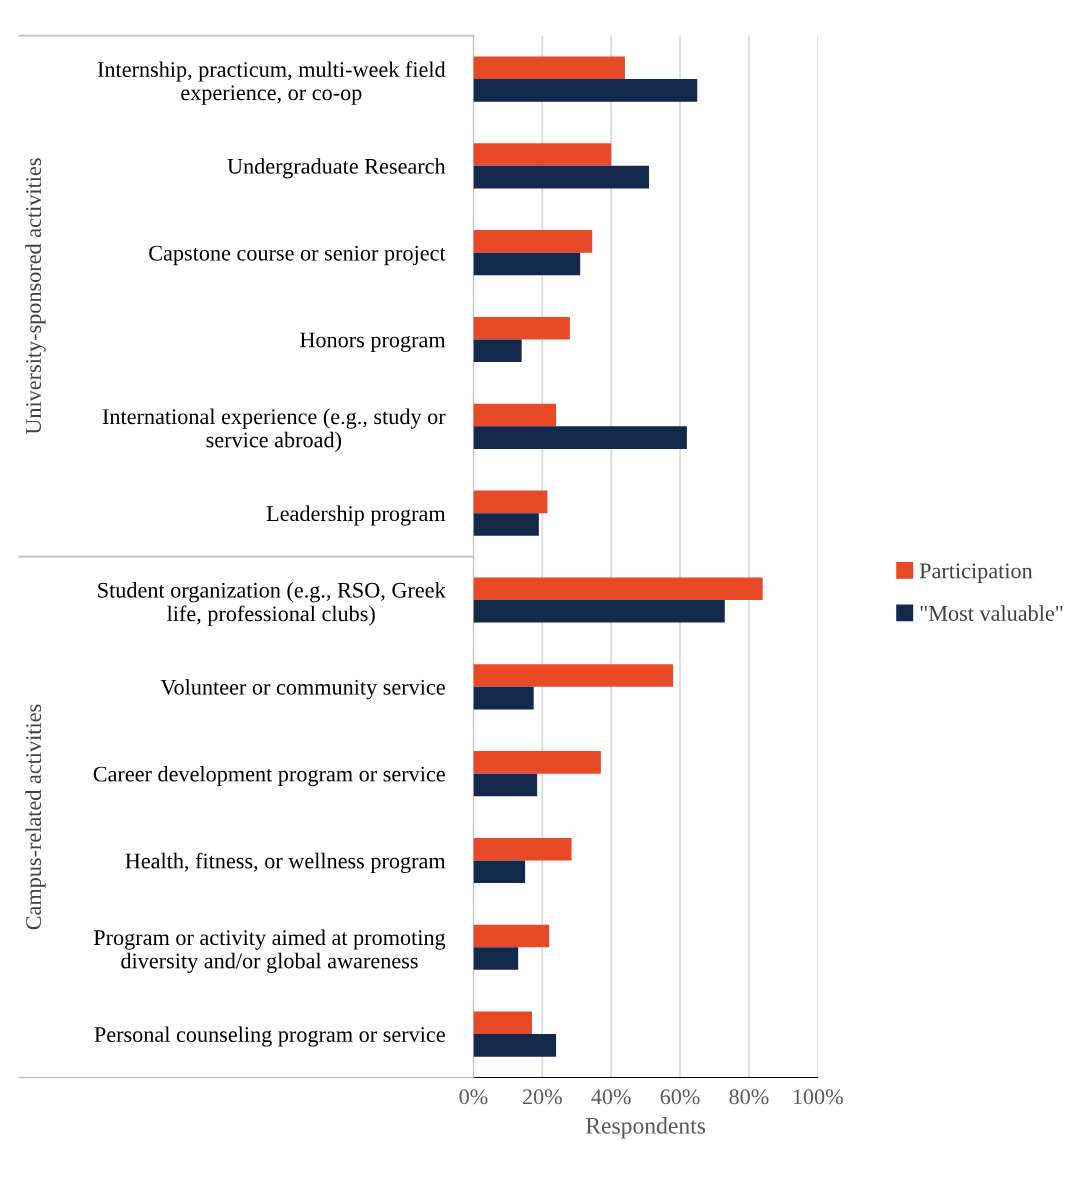 The width and height of the screenshot is (1076, 1188). Describe the element at coordinates (285, 863) in the screenshot. I see `y-tick-label: Health, fitness, or wellness program` at that location.